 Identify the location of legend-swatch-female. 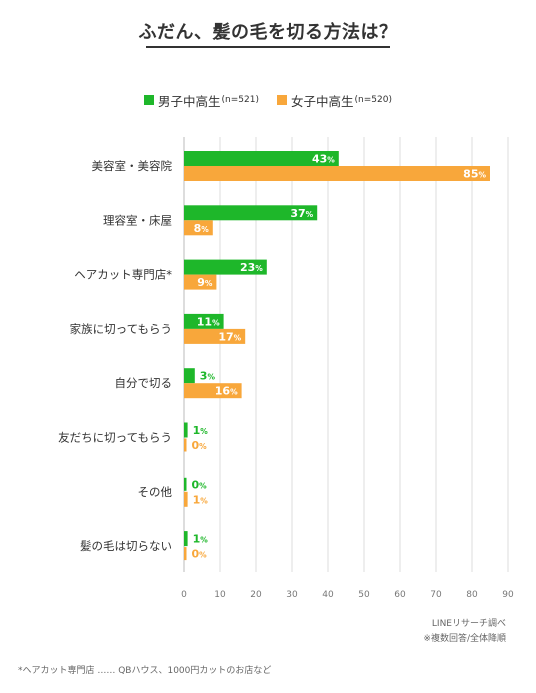
(282, 100).